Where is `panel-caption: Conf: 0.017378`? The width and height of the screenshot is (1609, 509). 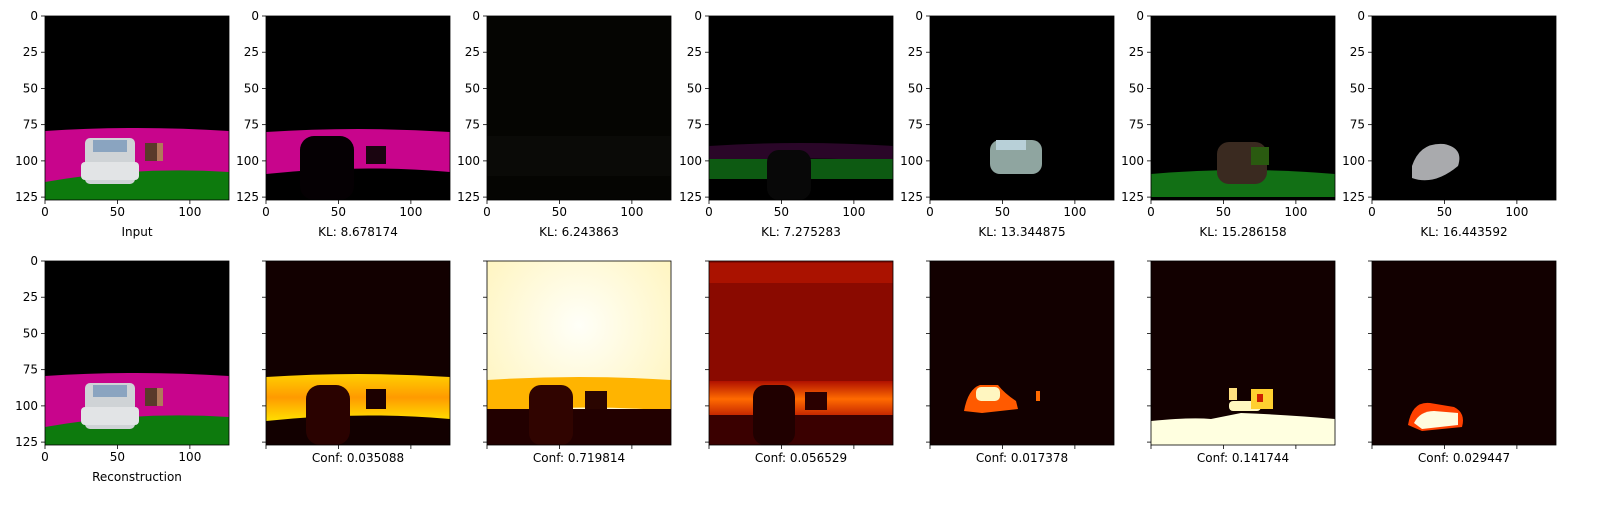
panel-caption: Conf: 0.017378 is located at coordinates (1022, 458).